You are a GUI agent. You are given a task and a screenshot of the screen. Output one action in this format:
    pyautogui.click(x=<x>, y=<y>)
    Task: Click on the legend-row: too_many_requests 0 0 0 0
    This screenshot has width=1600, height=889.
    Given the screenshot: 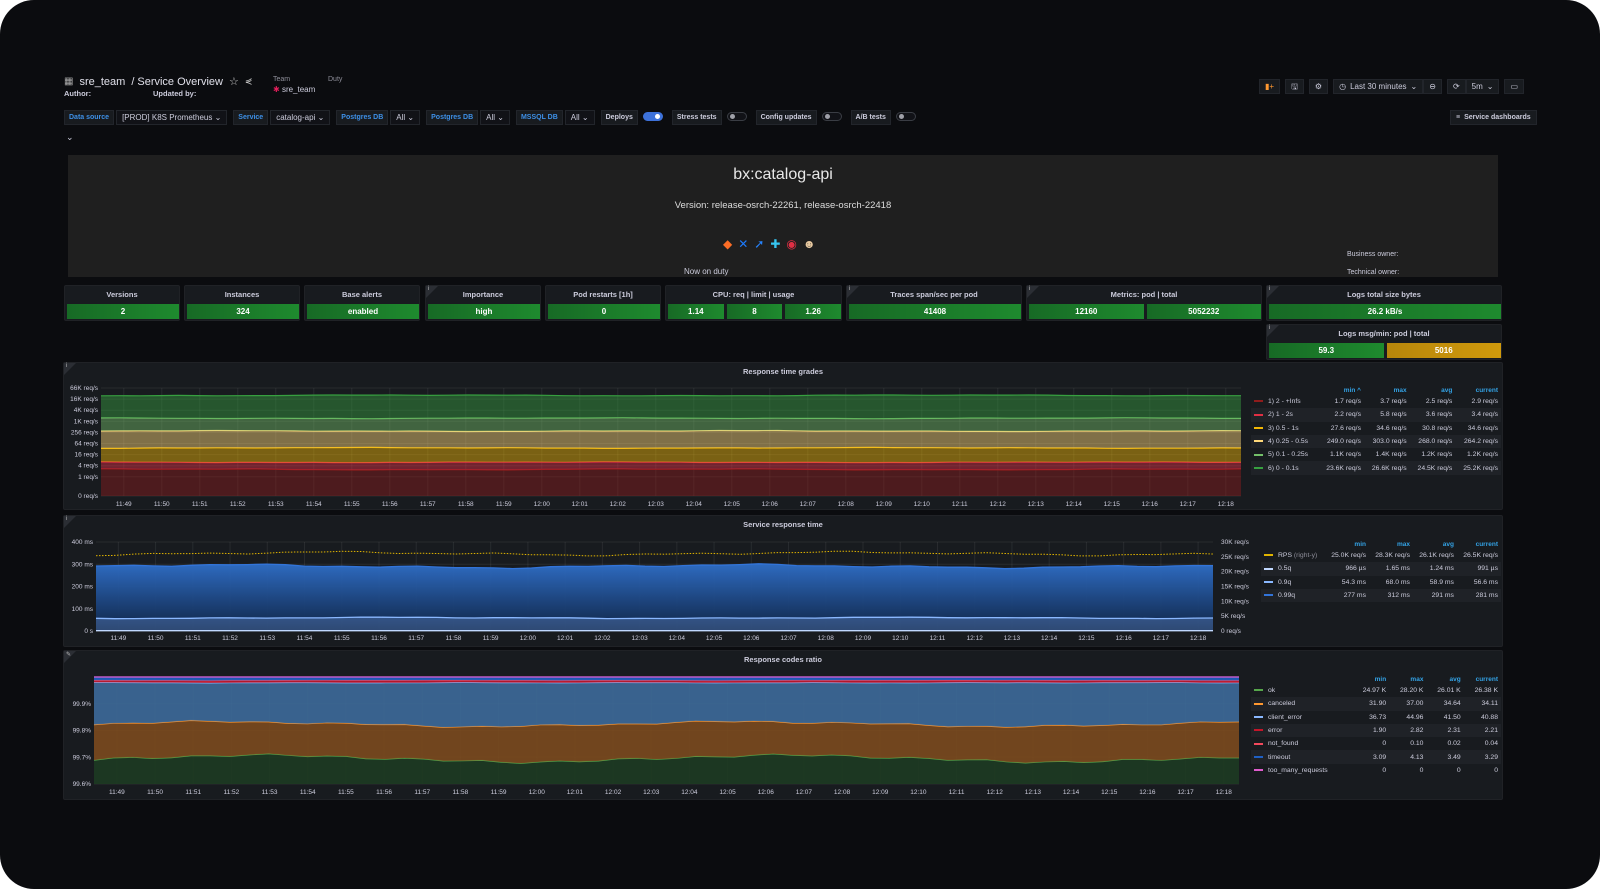 What is the action you would take?
    pyautogui.click(x=1376, y=770)
    